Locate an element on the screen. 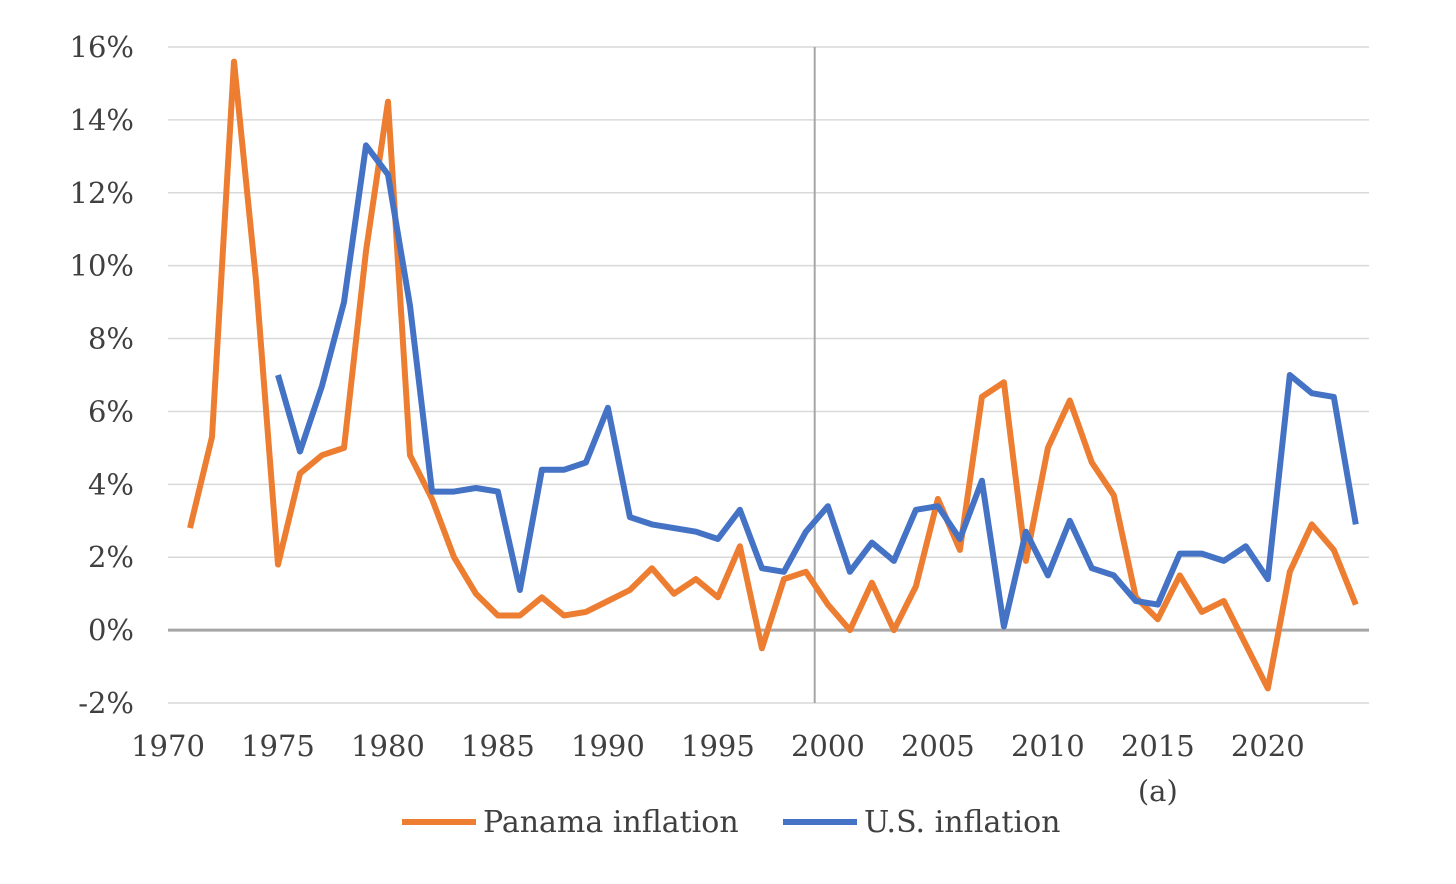 Image resolution: width=1456 pixels, height=884 pixels. y-tick-label: -2% is located at coordinates (106, 703).